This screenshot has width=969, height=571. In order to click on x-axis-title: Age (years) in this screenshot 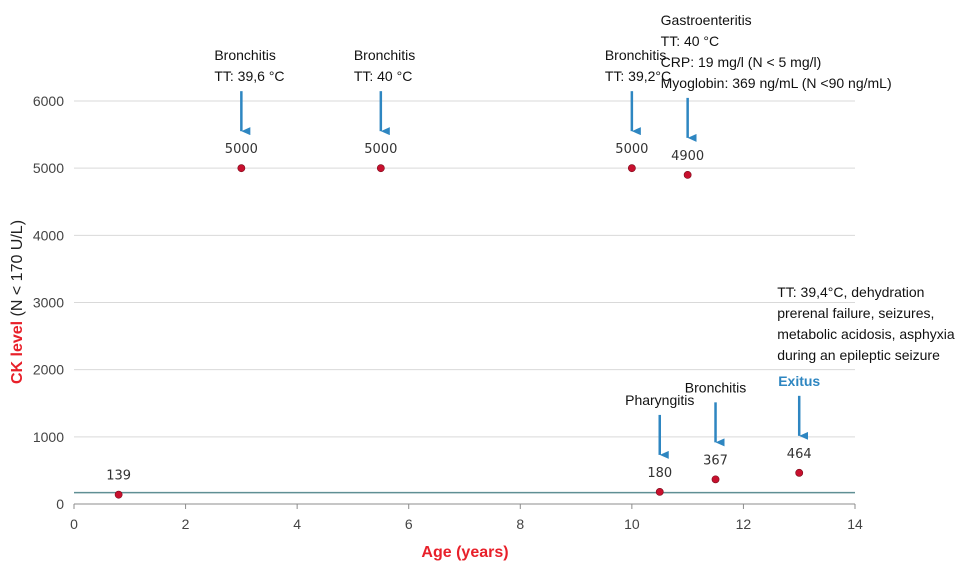, I will do `click(464, 552)`.